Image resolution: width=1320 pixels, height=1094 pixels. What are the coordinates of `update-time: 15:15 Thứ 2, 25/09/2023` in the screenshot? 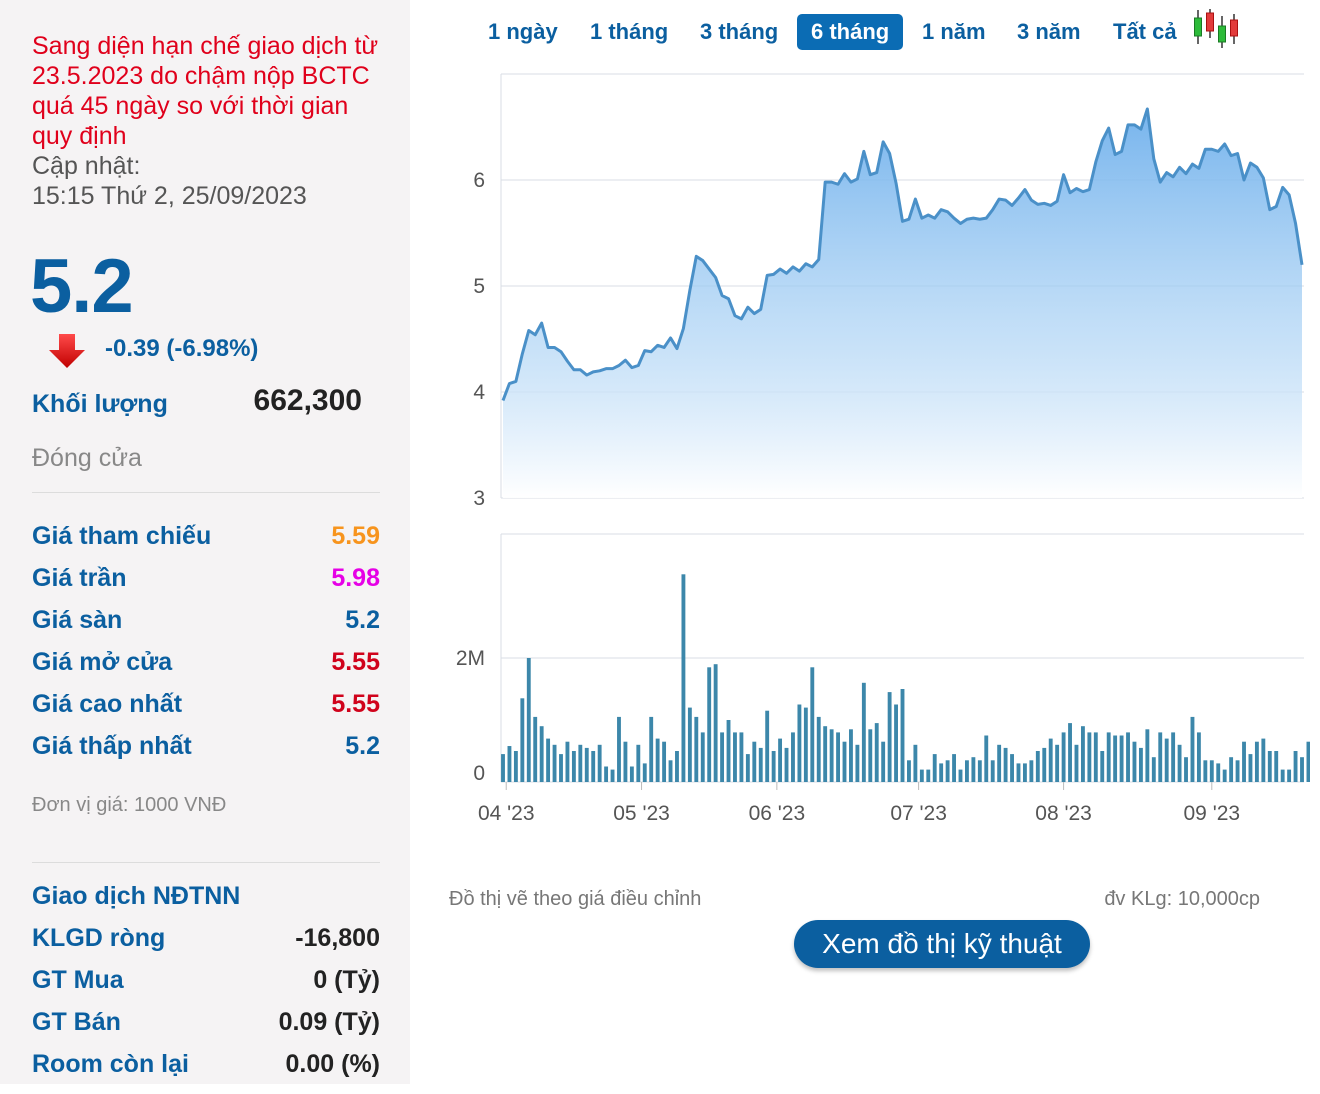 It's located at (169, 196).